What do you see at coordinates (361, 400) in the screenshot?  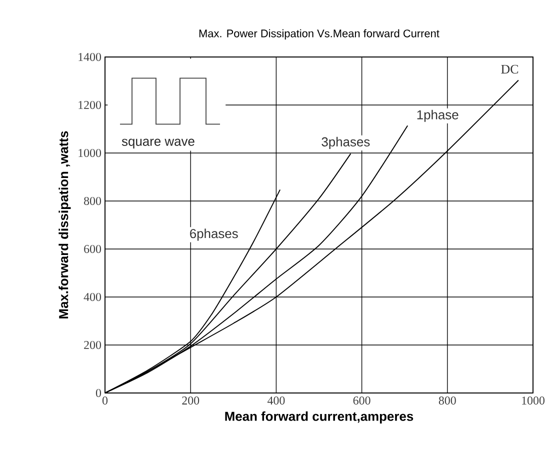 I see `x-tick-label: 600` at bounding box center [361, 400].